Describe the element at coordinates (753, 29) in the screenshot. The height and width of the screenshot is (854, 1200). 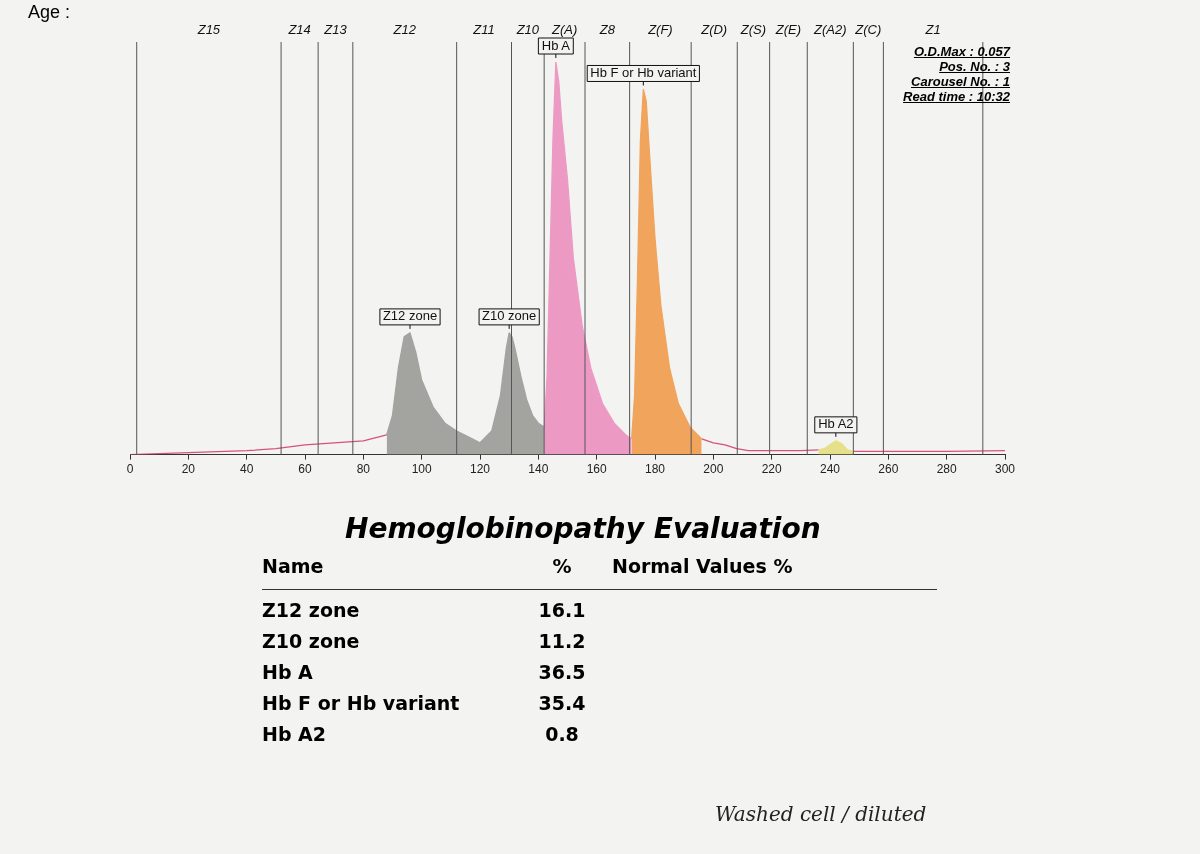
I see `text: Z(S)` at that location.